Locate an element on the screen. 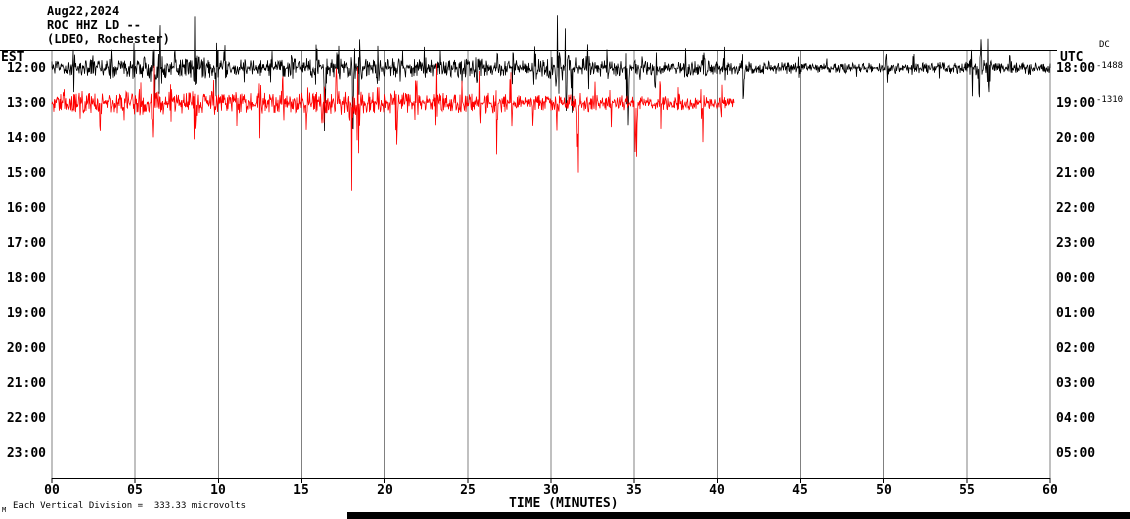 The image size is (1130, 519). header-date: Aug22,2024 is located at coordinates (83, 11).